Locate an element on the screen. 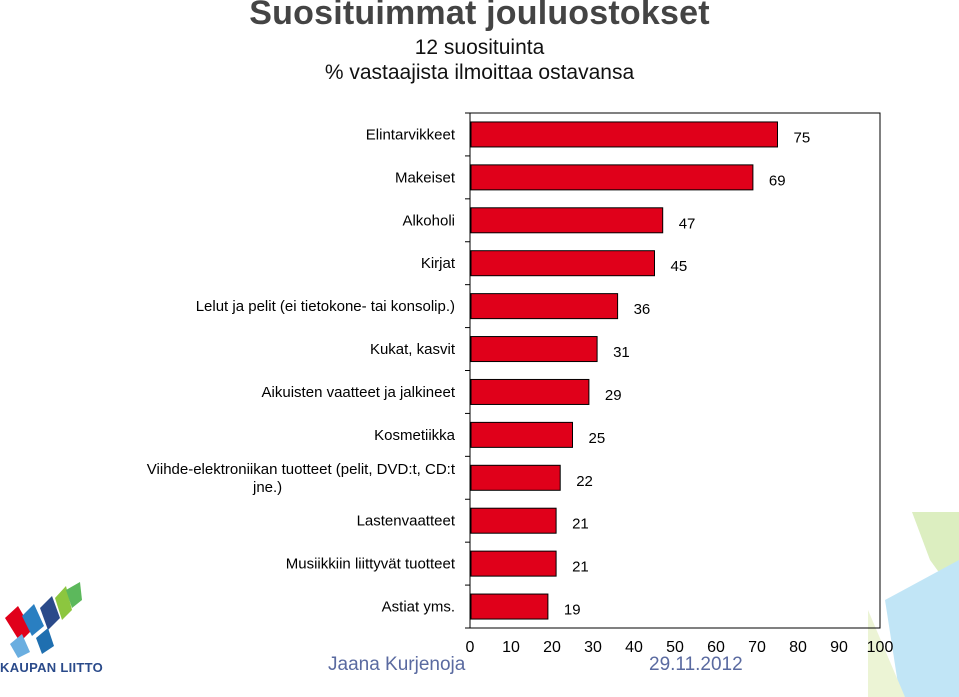 This screenshot has height=697, width=959. data-label: 25 is located at coordinates (597, 438).